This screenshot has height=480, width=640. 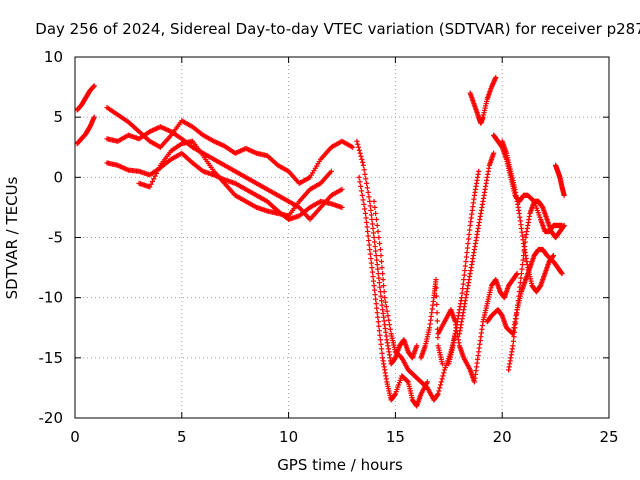 What do you see at coordinates (58, 117) in the screenshot?
I see `y-tick-label: 5` at bounding box center [58, 117].